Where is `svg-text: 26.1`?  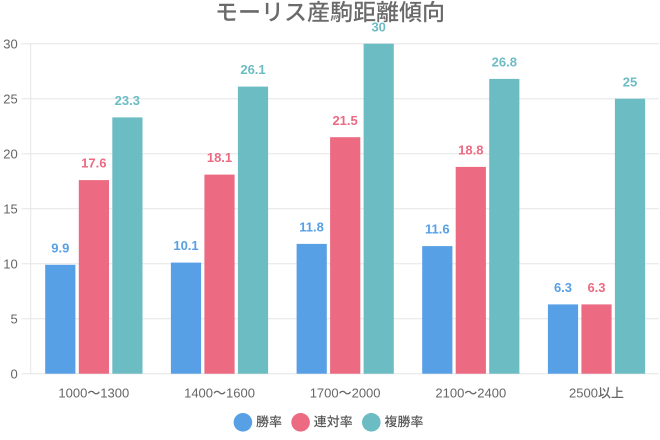
svg-text: 26.1 is located at coordinates (252, 69).